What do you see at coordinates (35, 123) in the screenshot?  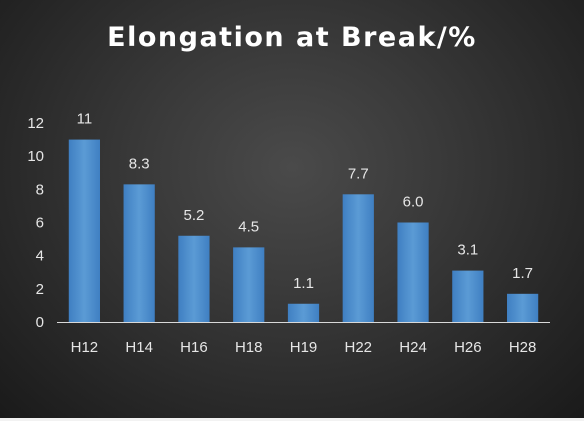 I see `y-tick-label: 12` at bounding box center [35, 123].